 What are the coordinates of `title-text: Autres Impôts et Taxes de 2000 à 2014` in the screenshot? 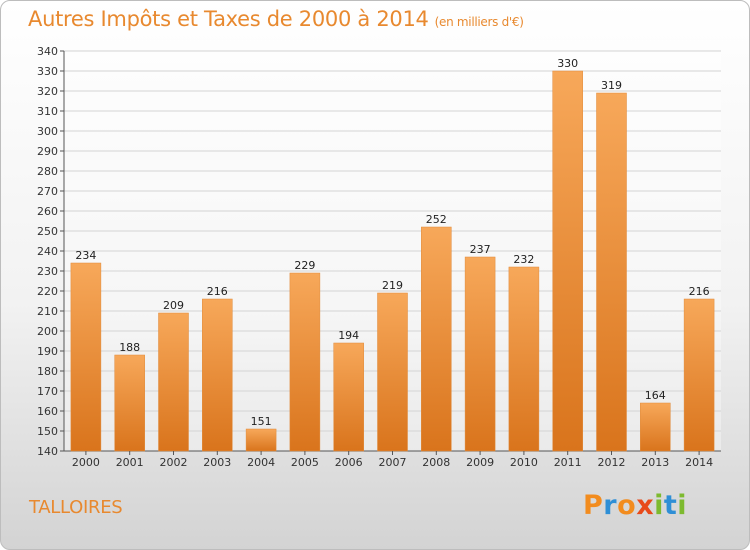 It's located at (228, 19).